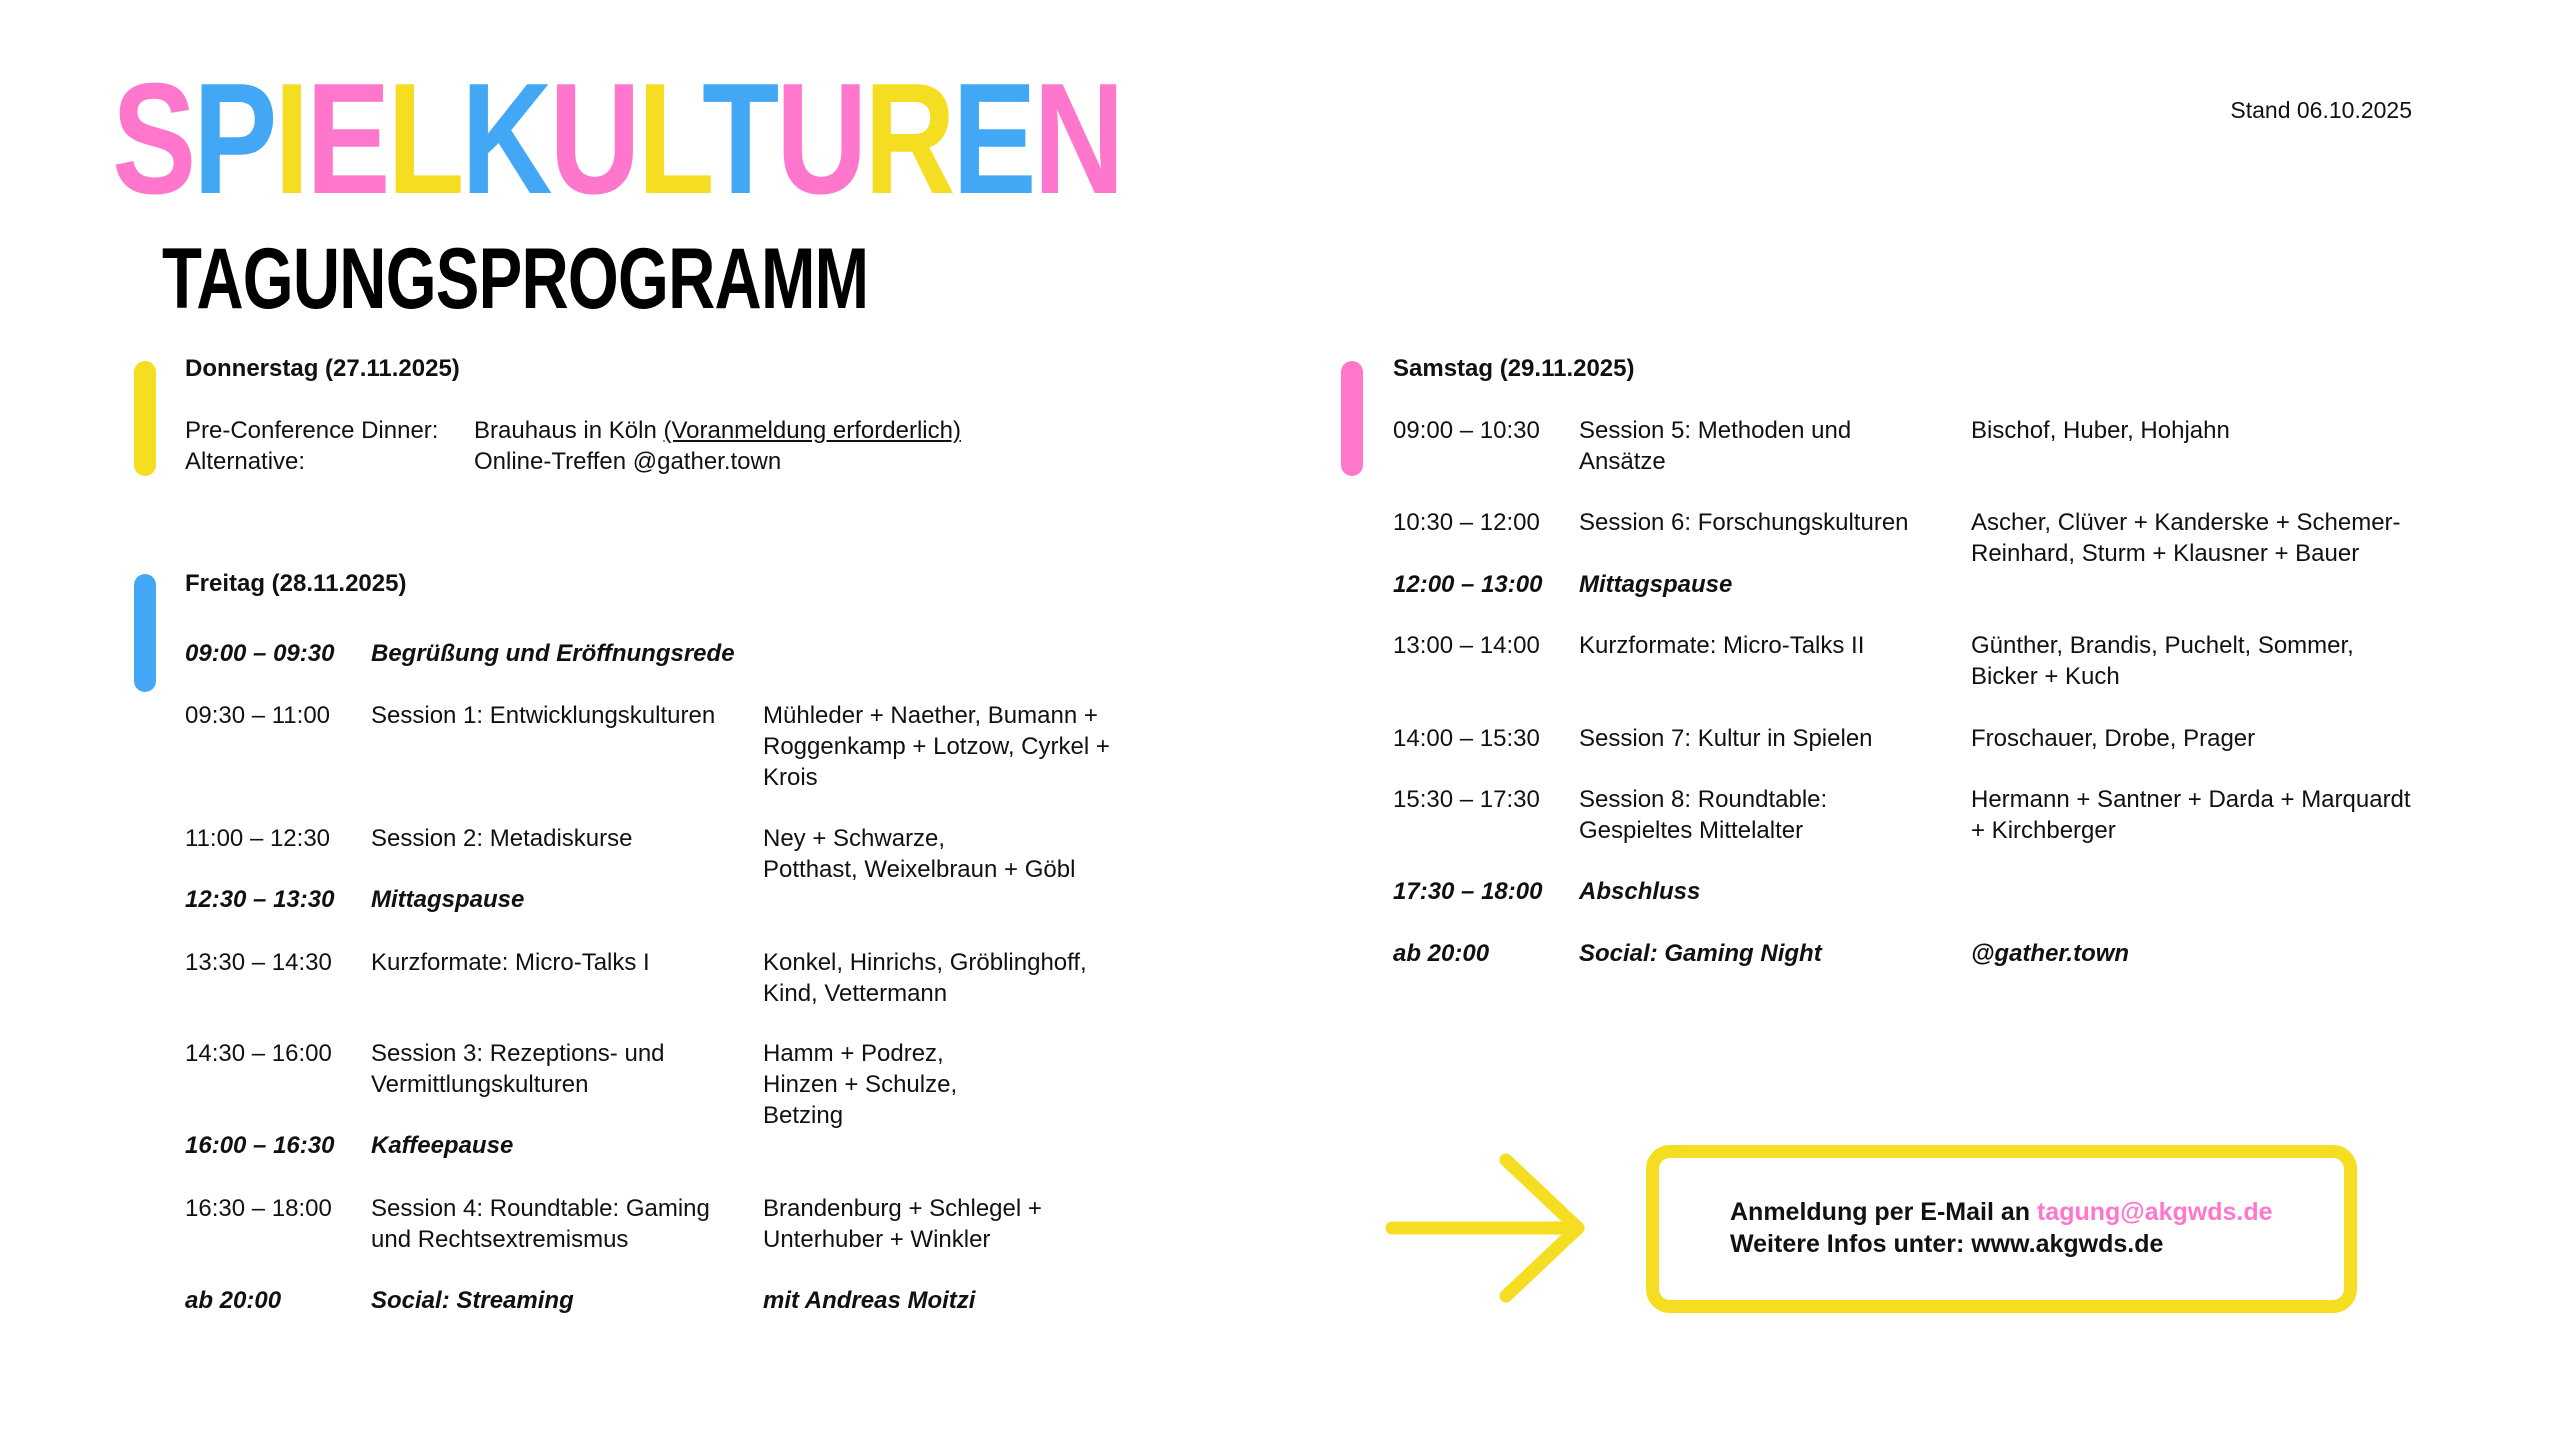 This screenshot has height=1440, width=2560. Describe the element at coordinates (1514, 368) in the screenshot. I see `day-heading-saturday: Samstag (29.11.2025)` at that location.